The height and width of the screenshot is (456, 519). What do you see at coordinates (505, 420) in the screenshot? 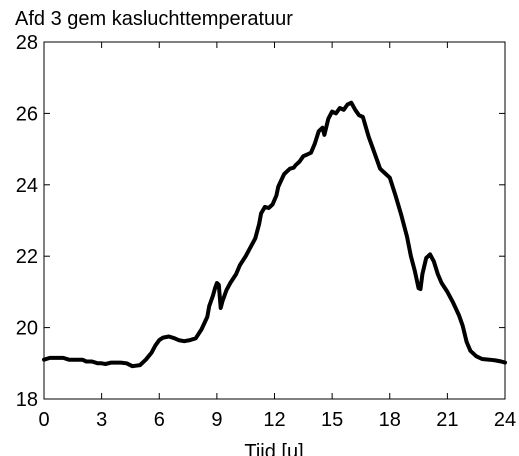
I see `x-tick-label: 24` at bounding box center [505, 420].